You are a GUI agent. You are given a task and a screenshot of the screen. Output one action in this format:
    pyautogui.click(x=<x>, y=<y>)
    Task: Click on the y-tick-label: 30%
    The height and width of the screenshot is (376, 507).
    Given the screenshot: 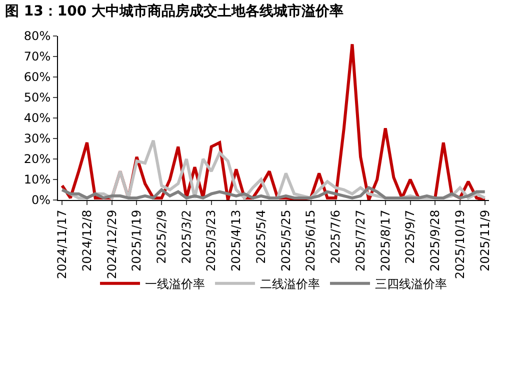 What is the action you would take?
    pyautogui.click(x=37, y=139)
    